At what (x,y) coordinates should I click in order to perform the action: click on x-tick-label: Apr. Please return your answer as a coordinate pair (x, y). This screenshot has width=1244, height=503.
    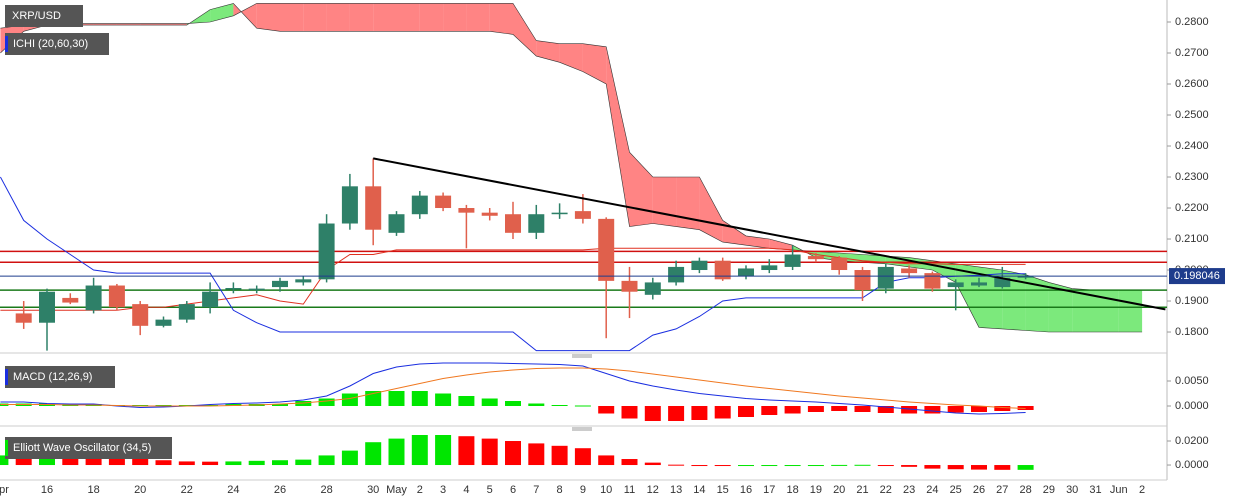
    Looking at the image, I should click on (4, 490).